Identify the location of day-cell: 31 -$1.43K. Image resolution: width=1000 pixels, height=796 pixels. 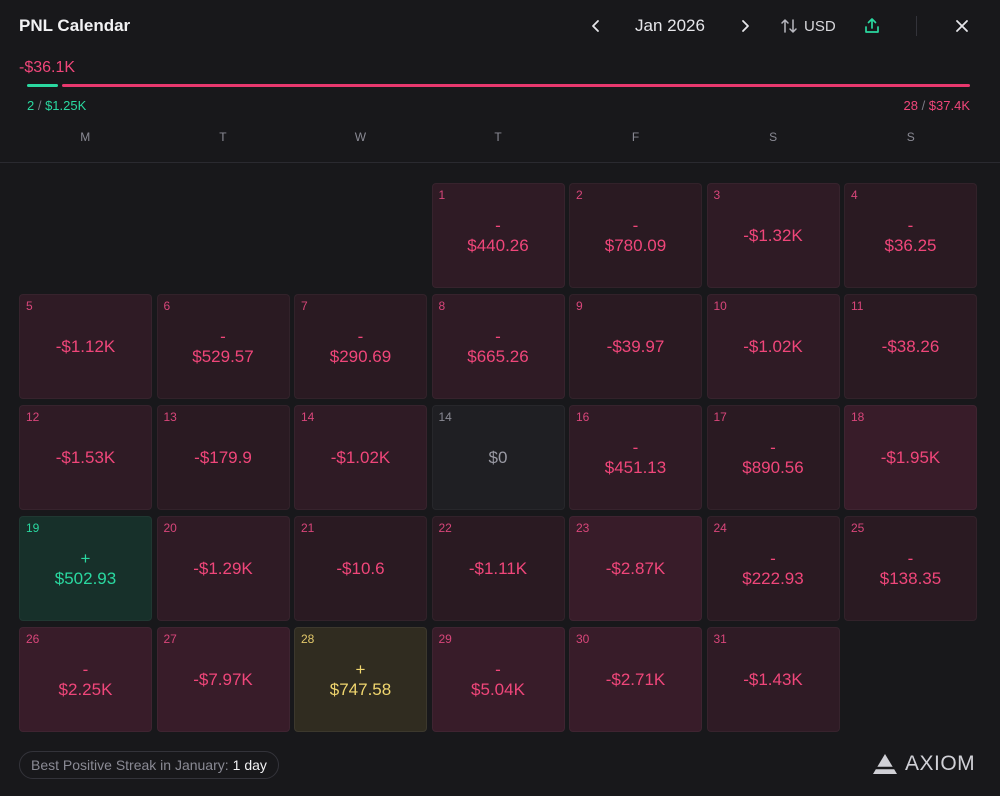
(773, 679).